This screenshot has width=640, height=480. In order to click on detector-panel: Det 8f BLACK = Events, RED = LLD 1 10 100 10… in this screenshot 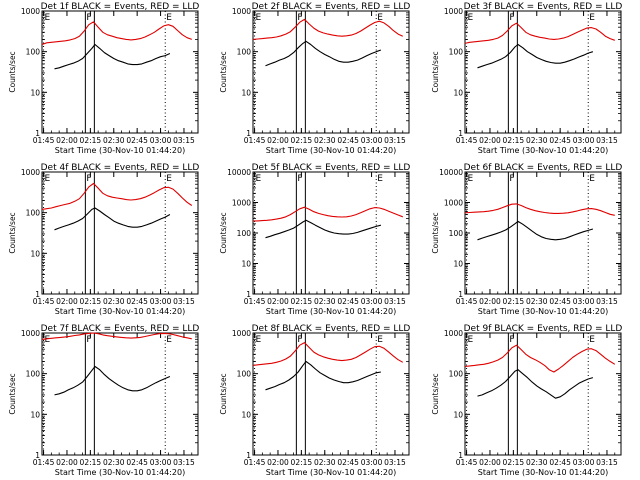, I will do `click(314, 400)`.